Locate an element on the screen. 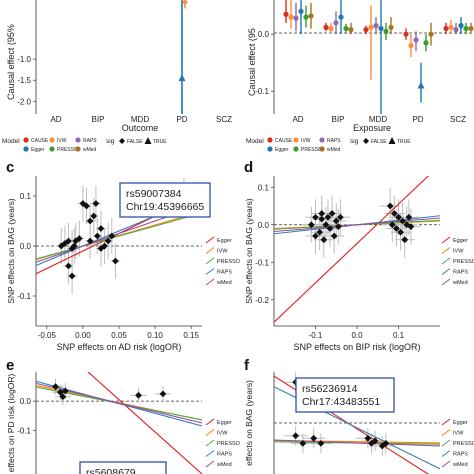  panel-b-category-1: BIP is located at coordinates (338, 119).